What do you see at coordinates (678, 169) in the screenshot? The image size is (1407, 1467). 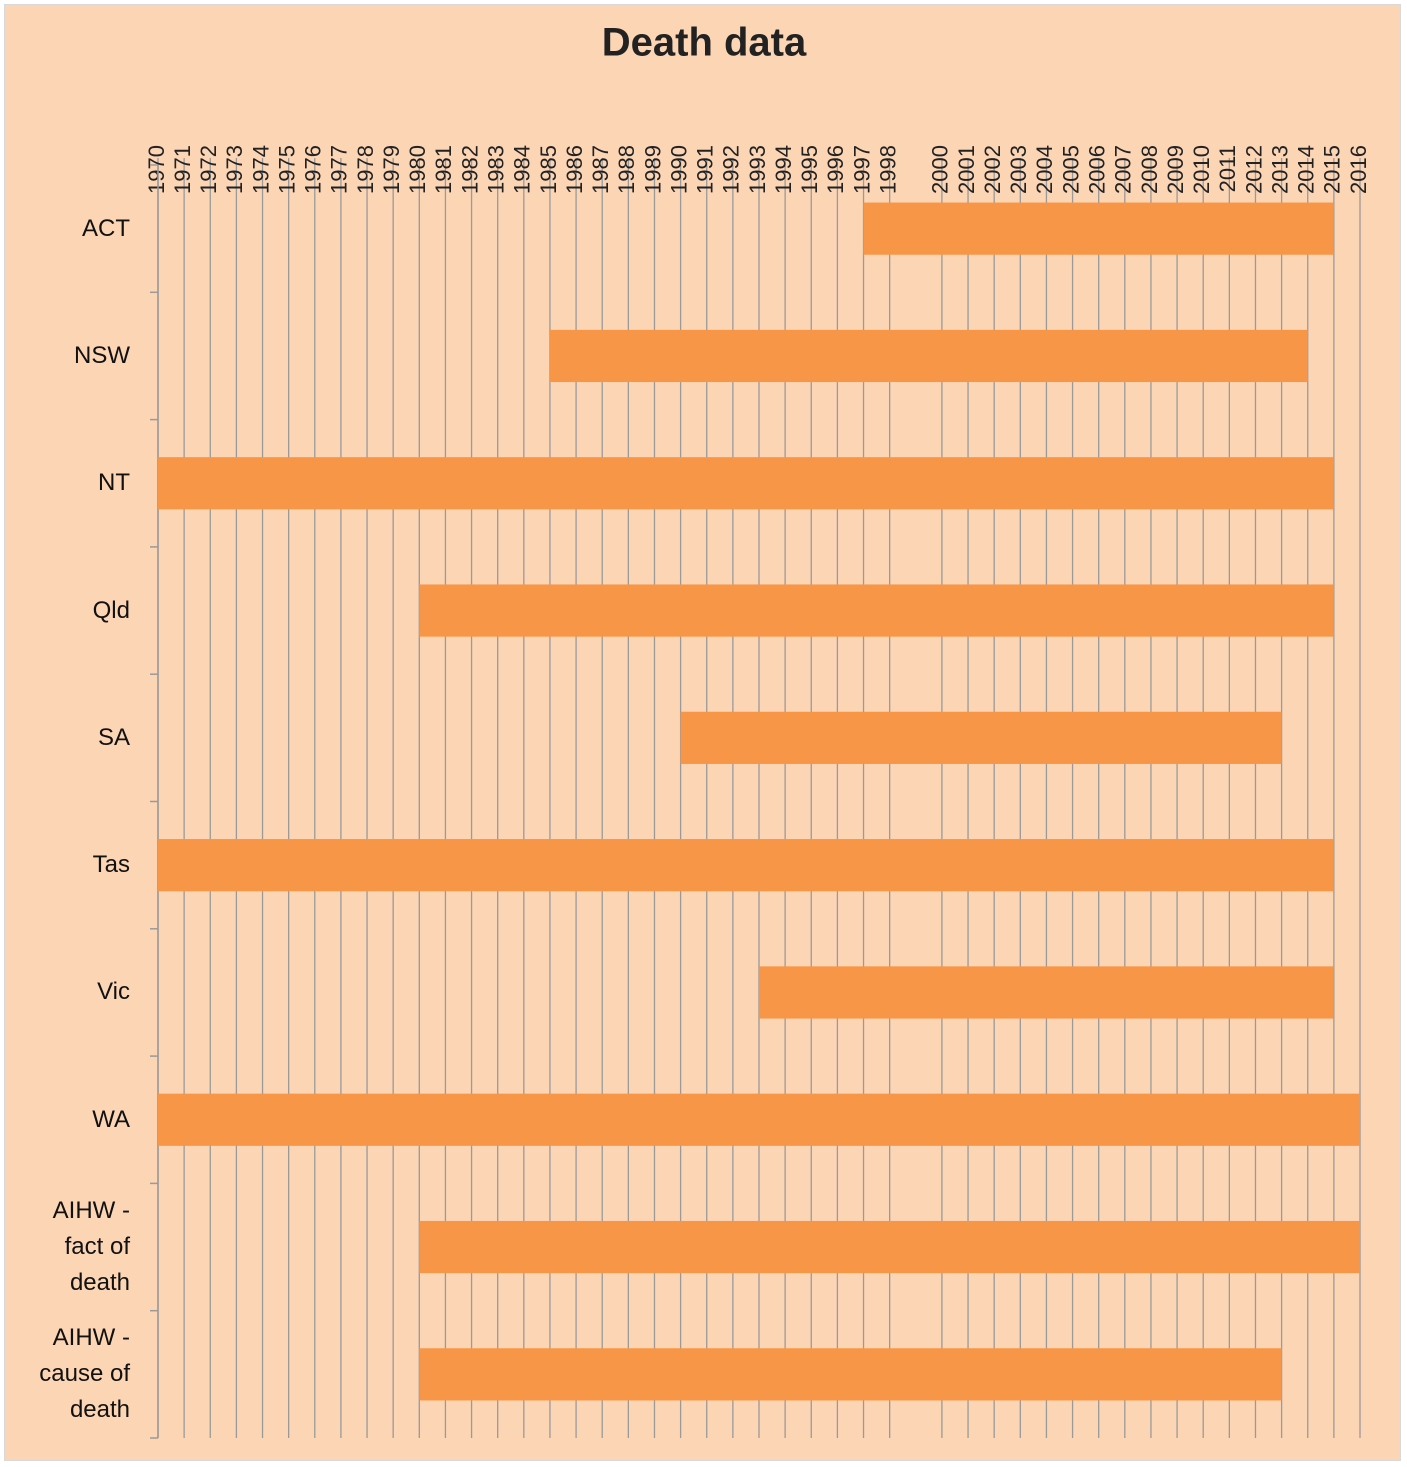 I see `x-tick-label: 1990` at bounding box center [678, 169].